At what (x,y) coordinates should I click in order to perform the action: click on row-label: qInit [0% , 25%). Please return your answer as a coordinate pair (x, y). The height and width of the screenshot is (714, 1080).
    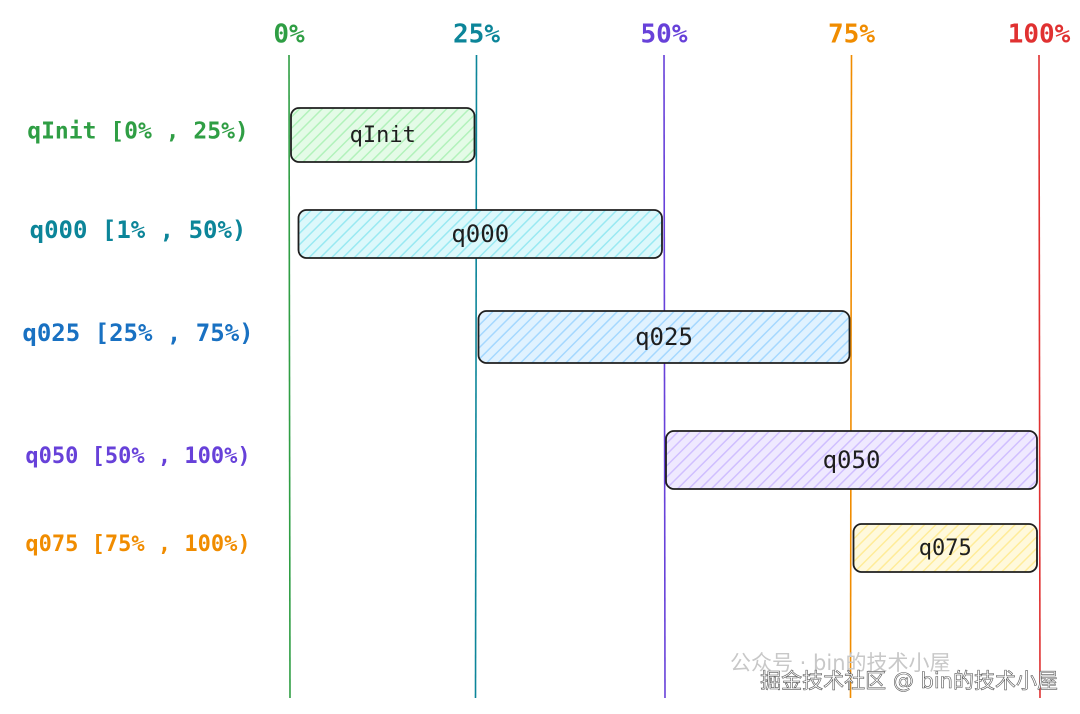
    Looking at the image, I should click on (138, 132).